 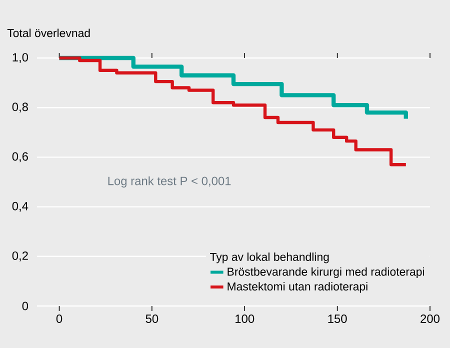 What do you see at coordinates (20, 157) in the screenshot?
I see `y-tick-label: 0,6` at bounding box center [20, 157].